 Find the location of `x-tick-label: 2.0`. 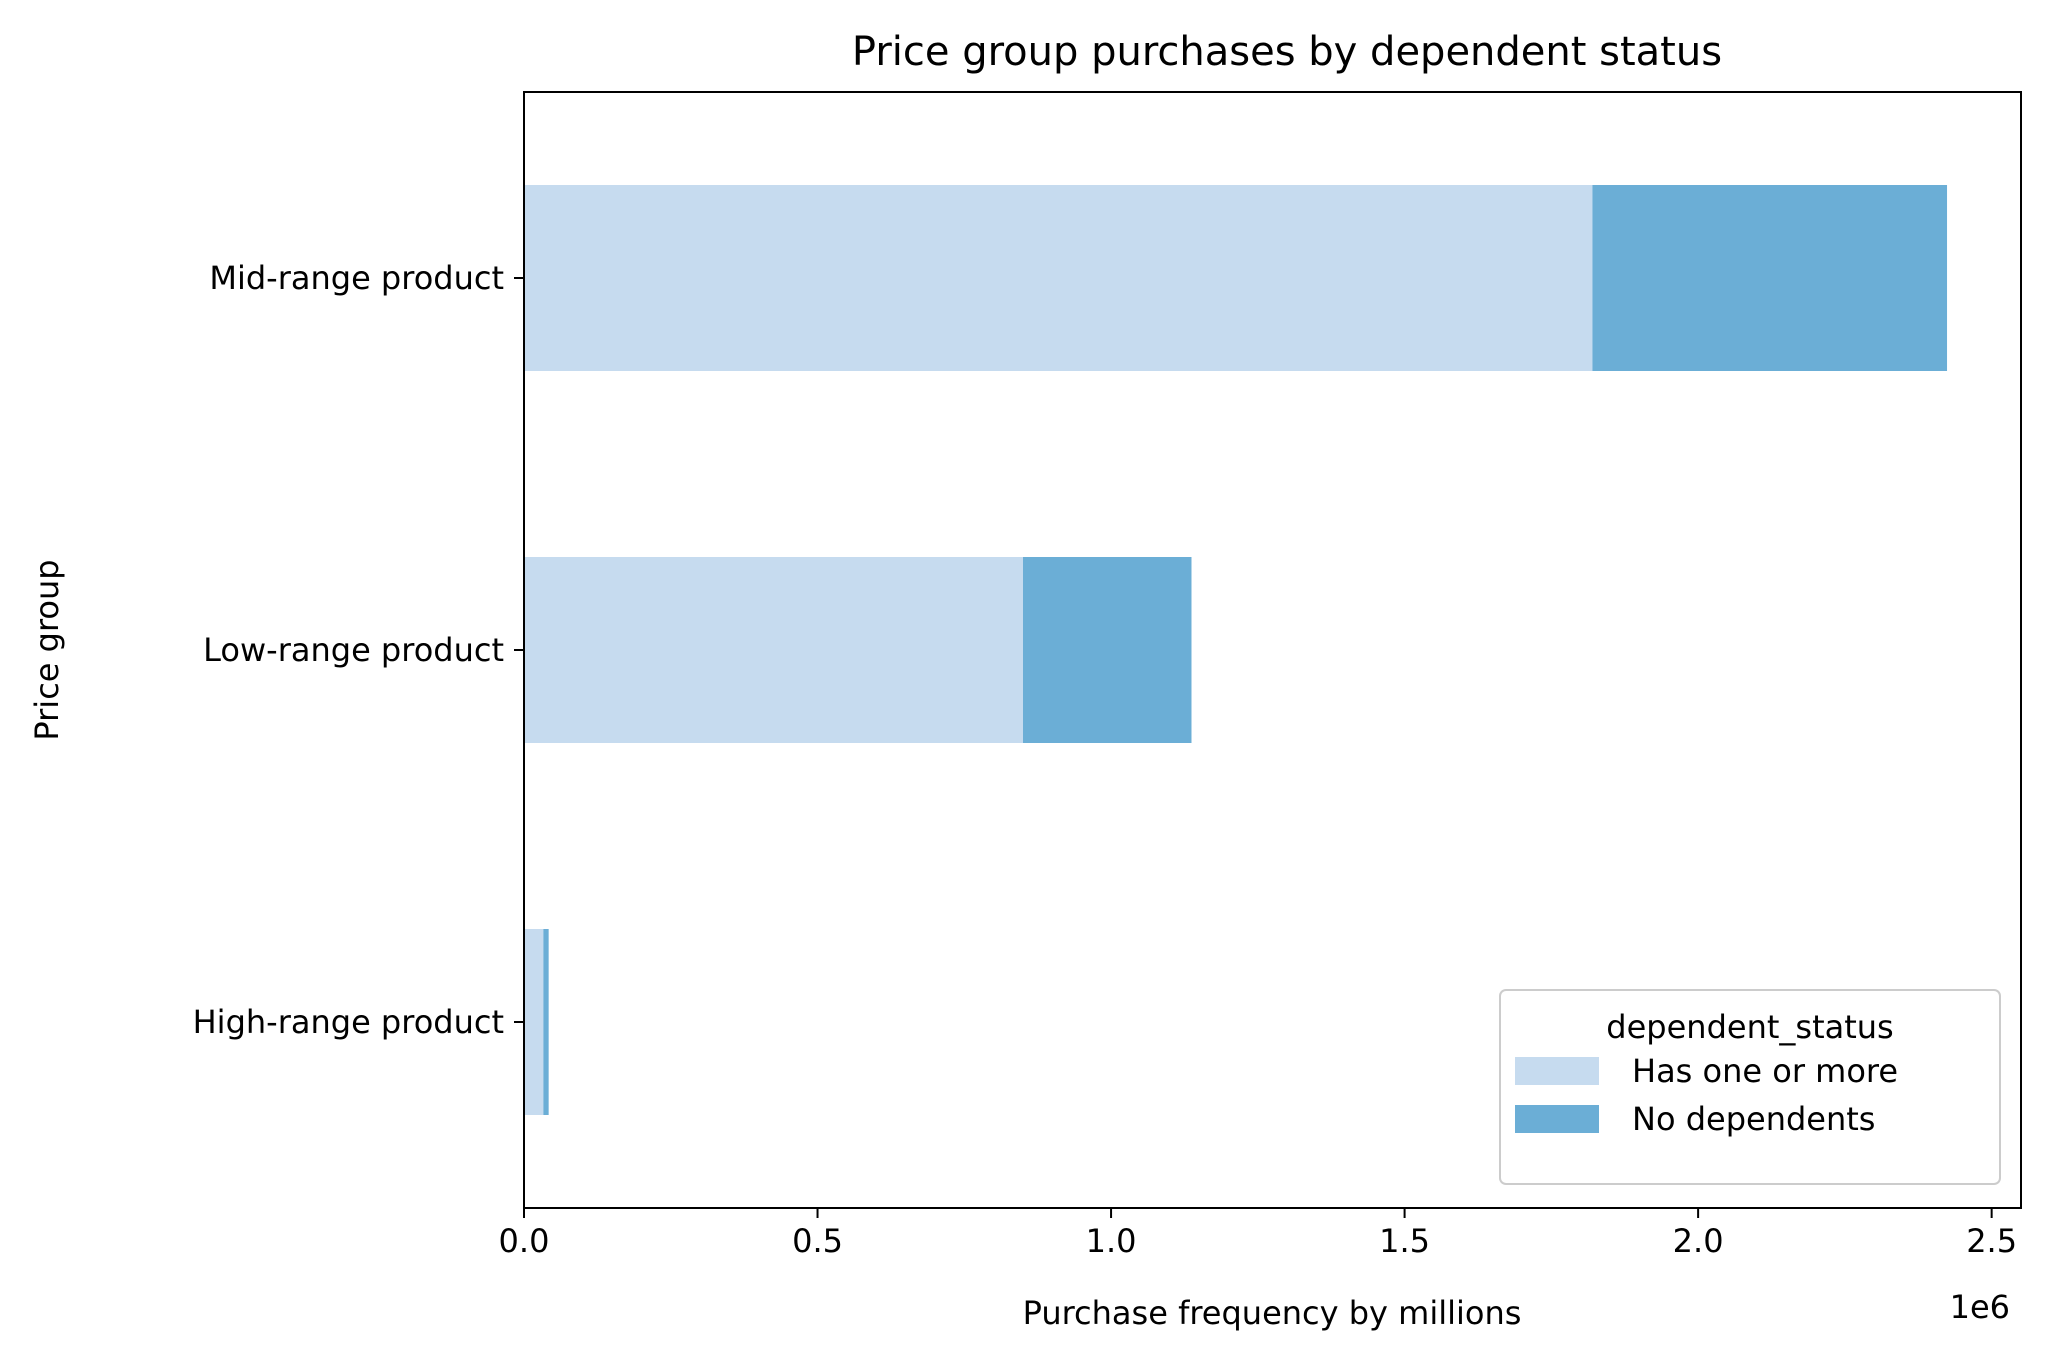

x-tick-label: 2.0 is located at coordinates (1698, 1241).